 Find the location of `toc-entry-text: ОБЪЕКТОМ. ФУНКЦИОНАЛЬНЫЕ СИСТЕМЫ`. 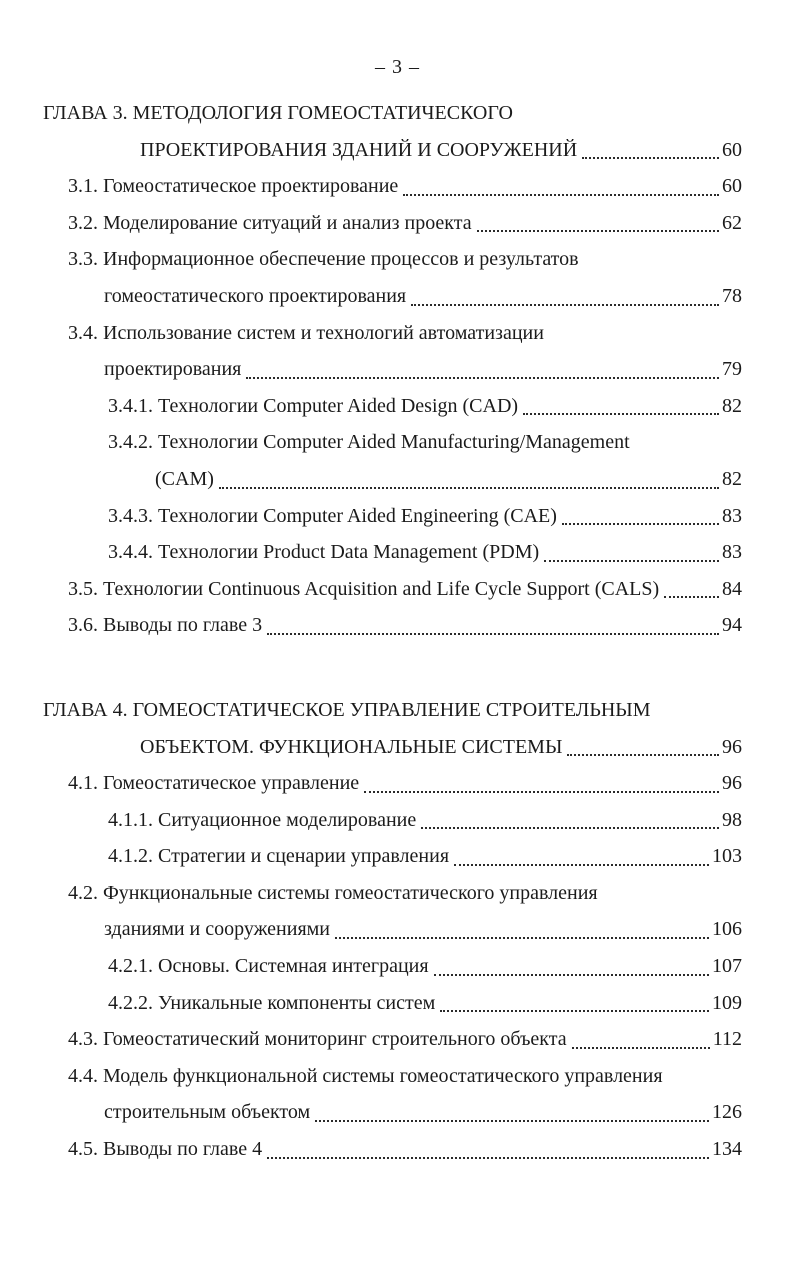

toc-entry-text: ОБЪЕКТОМ. ФУНКЦИОНАЛЬНЫЕ СИСТЕМЫ is located at coordinates (351, 746).